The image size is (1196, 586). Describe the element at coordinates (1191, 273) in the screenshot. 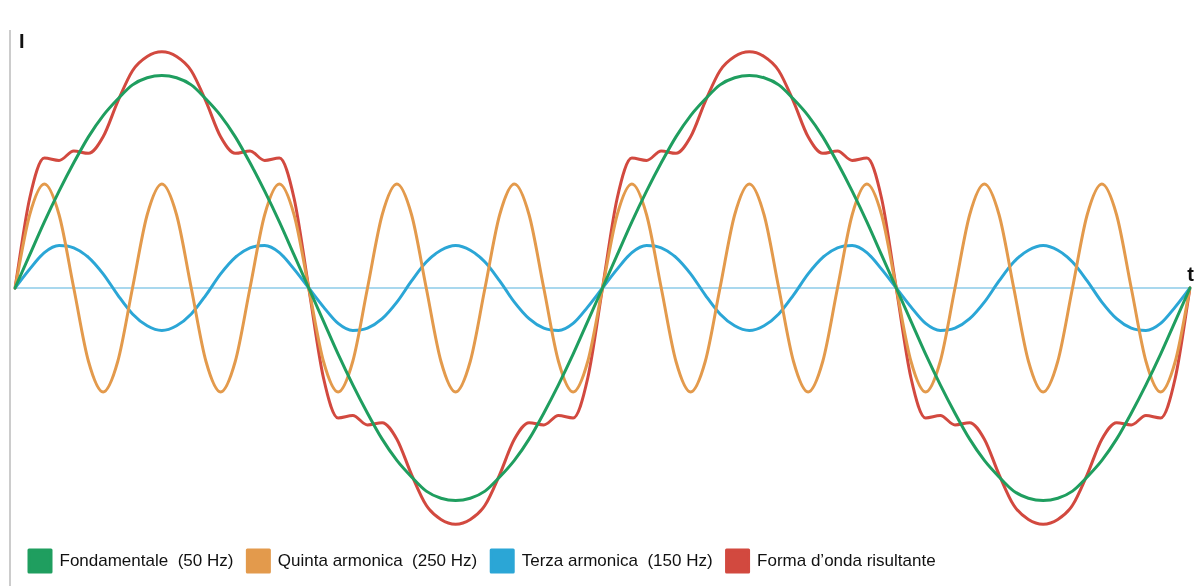

I see `x-axis-title: t` at that location.